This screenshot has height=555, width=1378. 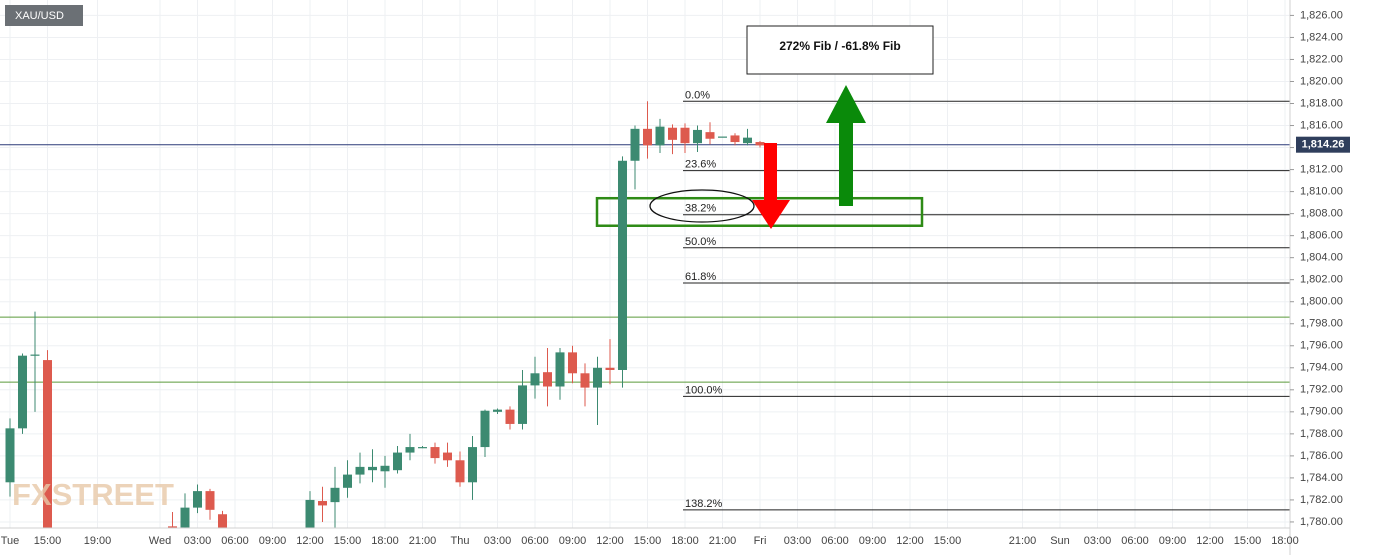 I want to click on fib-label: 138.2%, so click(x=704, y=504).